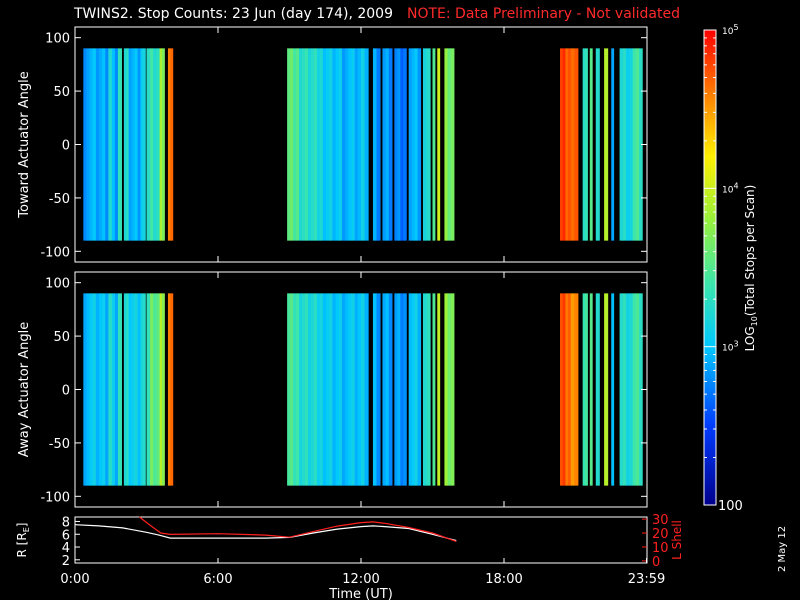  I want to click on generation-date: 2 May 12, so click(782, 548).